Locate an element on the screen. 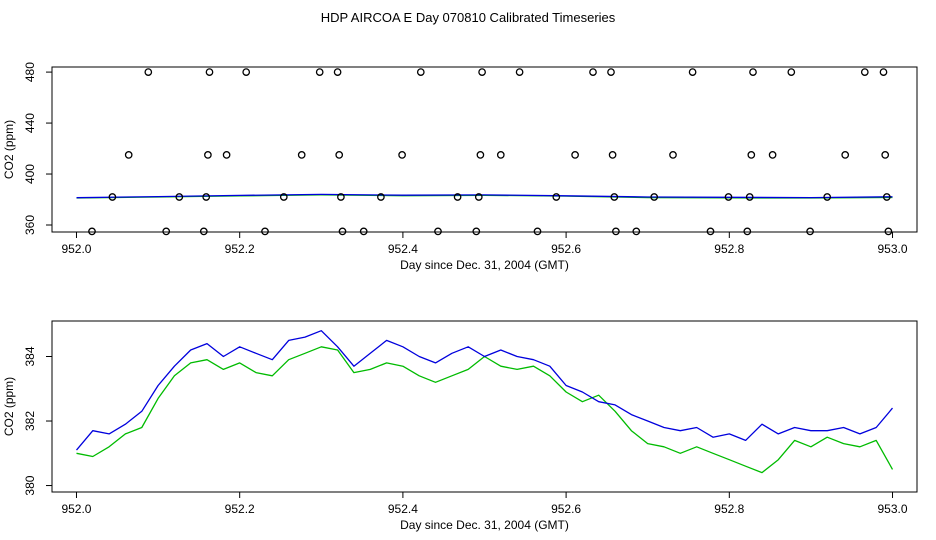 The image size is (936, 540). y-tick-label: 440 is located at coordinates (30, 123).